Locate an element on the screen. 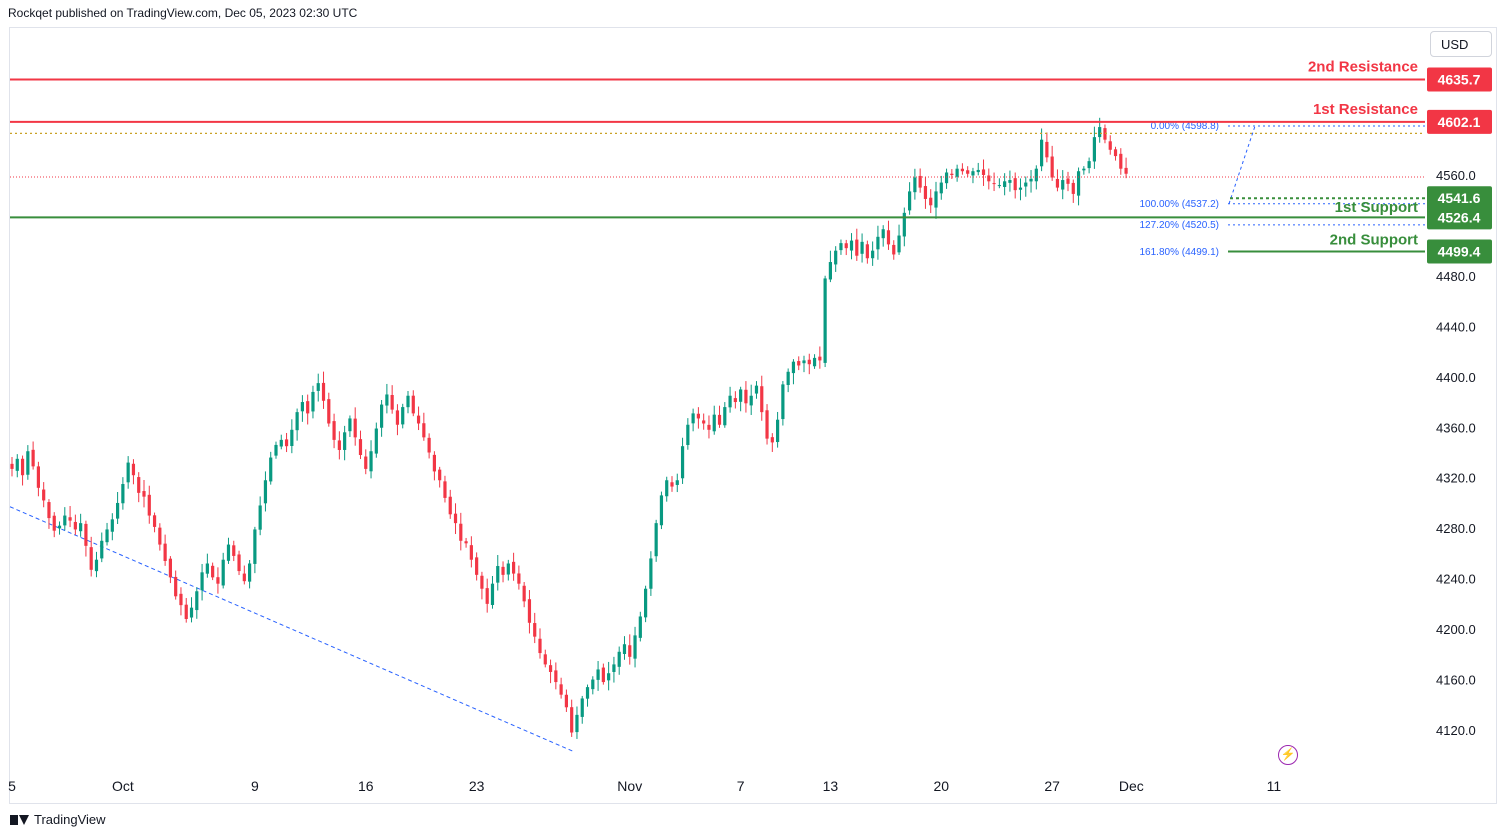 Image resolution: width=1507 pixels, height=839 pixels. price-badge is located at coordinates (1459, 79).